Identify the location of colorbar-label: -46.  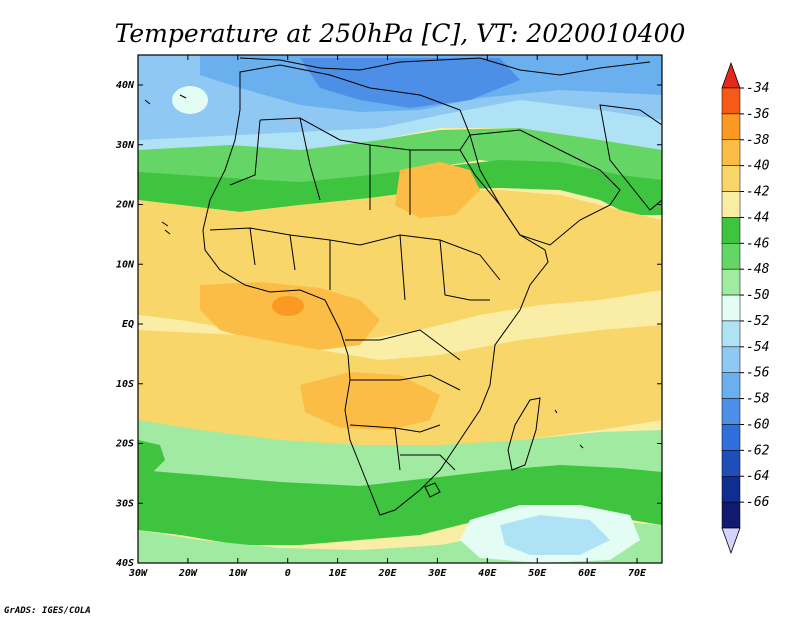
(758, 243).